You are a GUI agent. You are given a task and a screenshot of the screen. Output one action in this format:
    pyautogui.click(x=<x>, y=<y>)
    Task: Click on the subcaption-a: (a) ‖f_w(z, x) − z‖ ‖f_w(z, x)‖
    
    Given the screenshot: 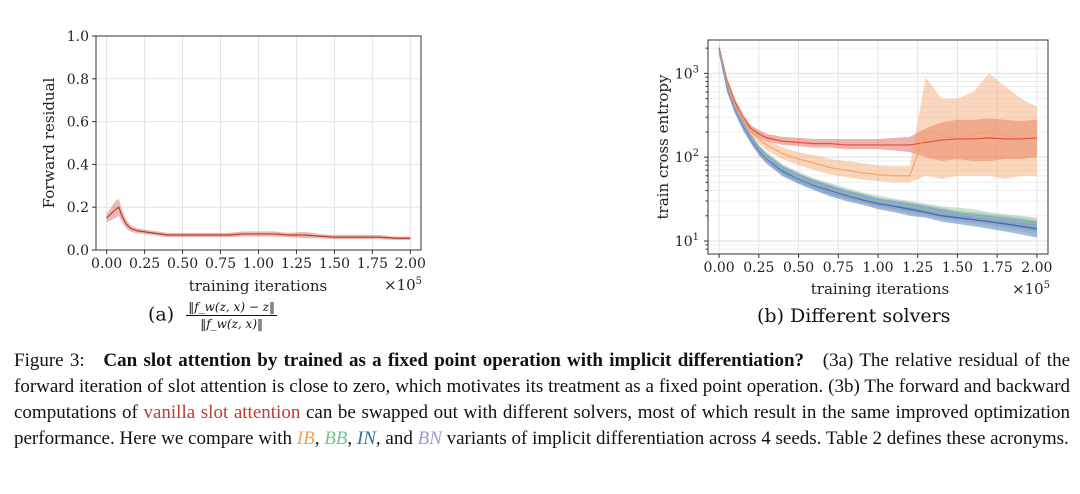 What is the action you would take?
    pyautogui.click(x=213, y=315)
    